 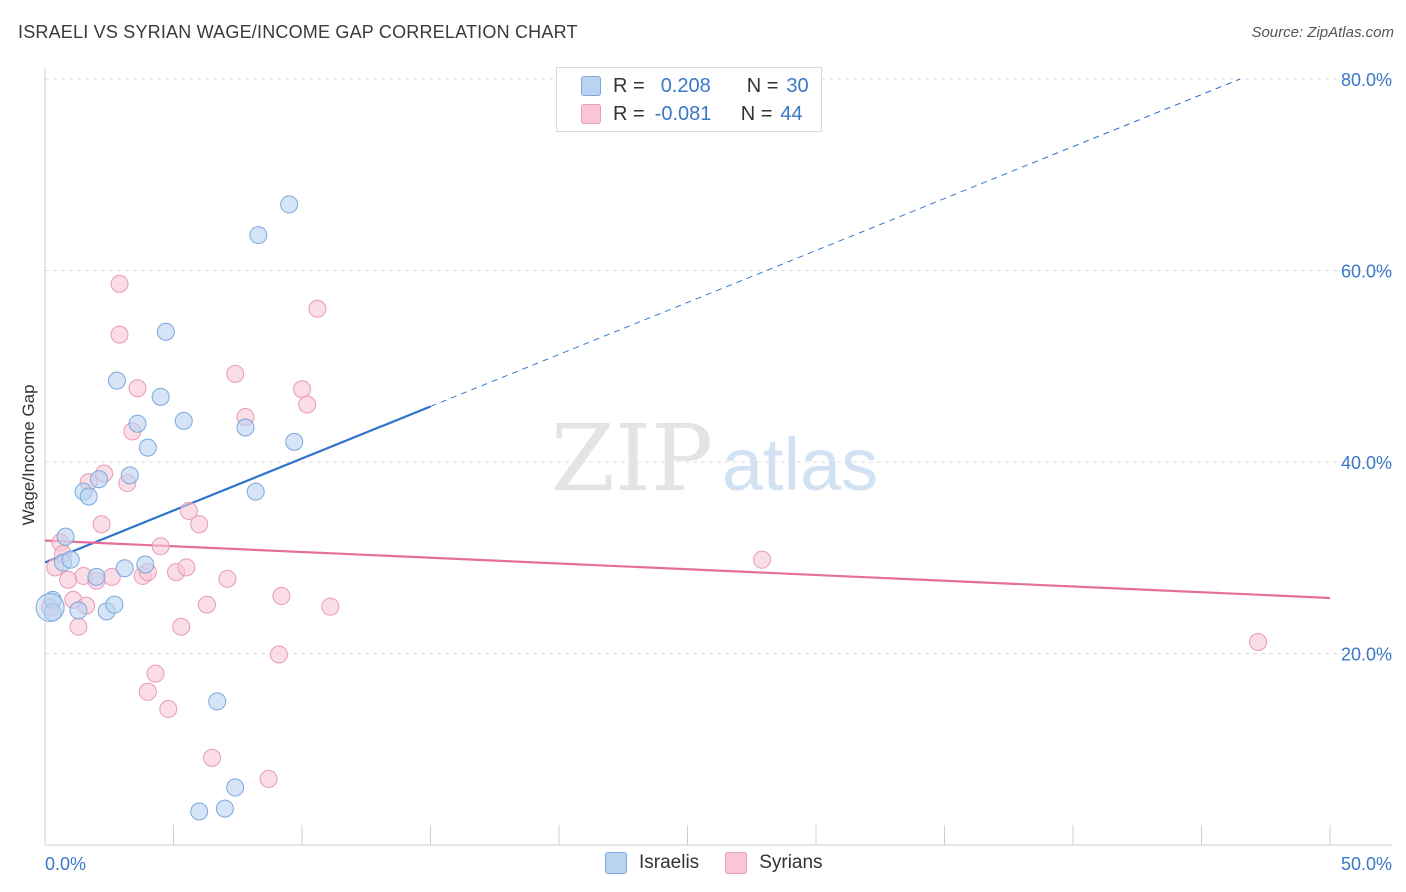 What do you see at coordinates (683, 113) in the screenshot?
I see `legend-r-value: -0.081` at bounding box center [683, 113].